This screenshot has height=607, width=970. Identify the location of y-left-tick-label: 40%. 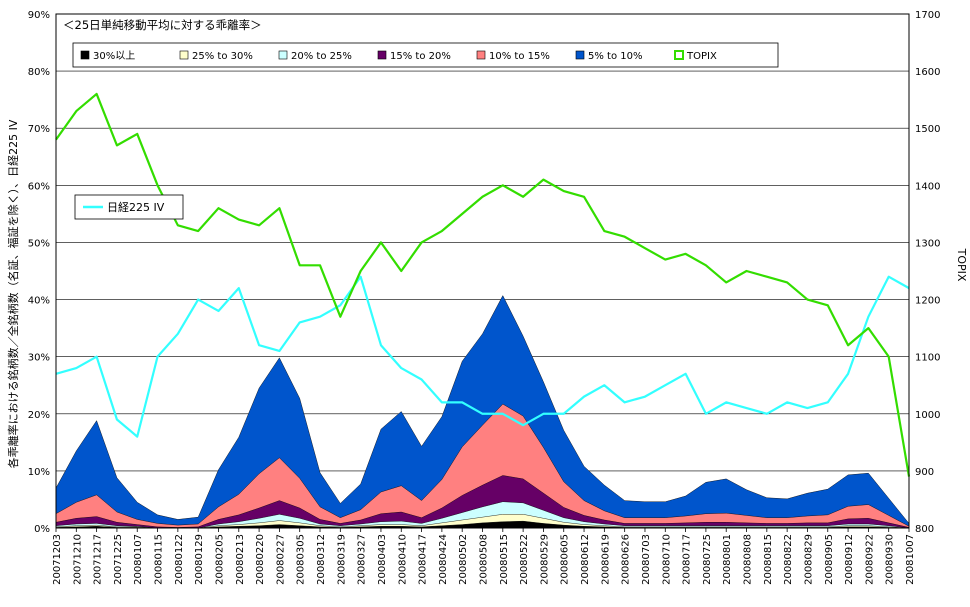
(39, 301).